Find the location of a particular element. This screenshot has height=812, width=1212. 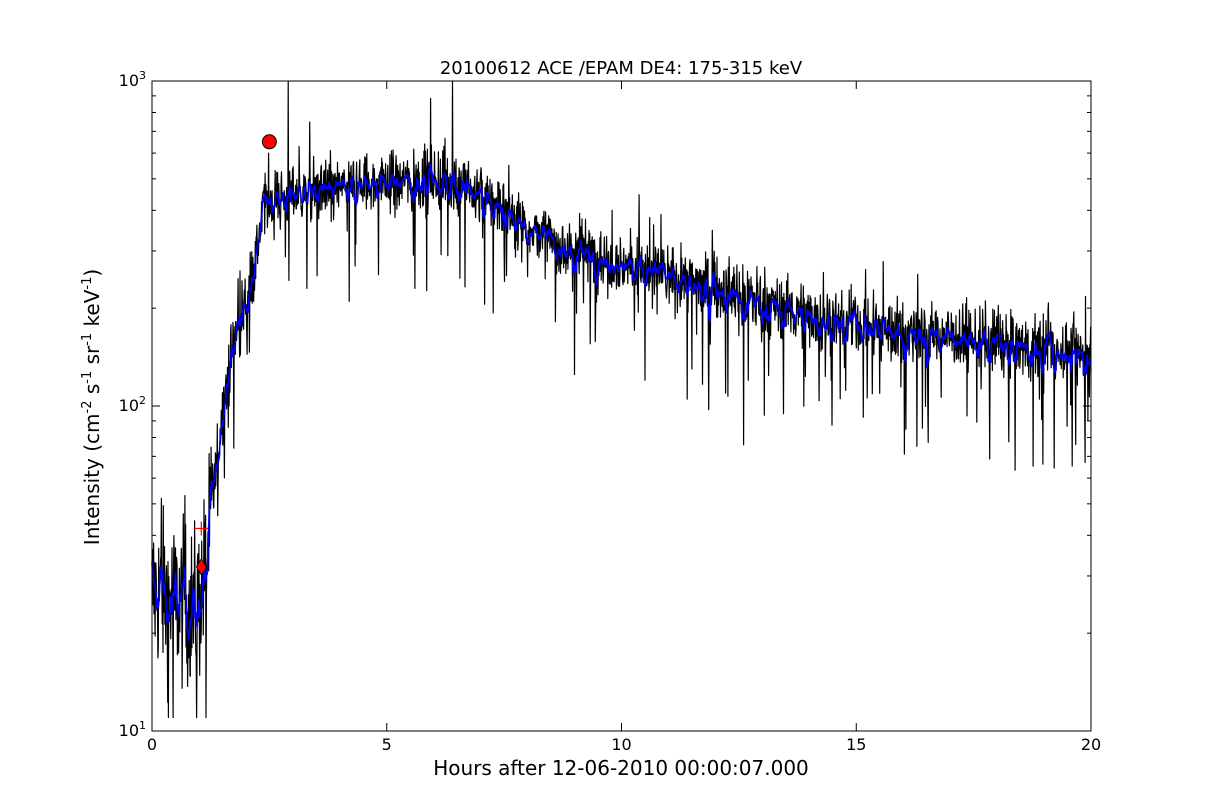

y-tick-label: 10² is located at coordinates (132, 404).